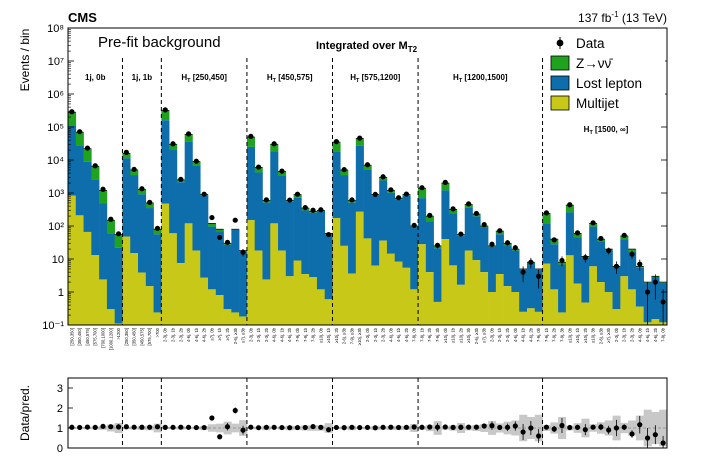 The height and width of the screenshot is (457, 706). I want to click on bin-label: [575,700], so click(149, 336).